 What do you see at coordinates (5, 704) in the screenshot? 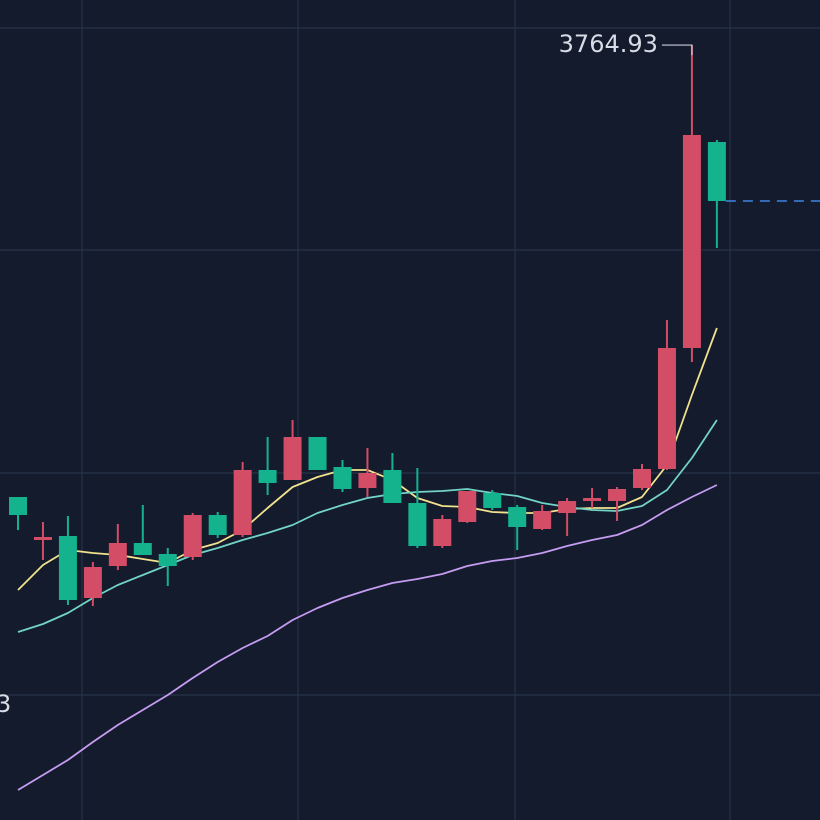
I see `annotation: 3` at bounding box center [5, 704].